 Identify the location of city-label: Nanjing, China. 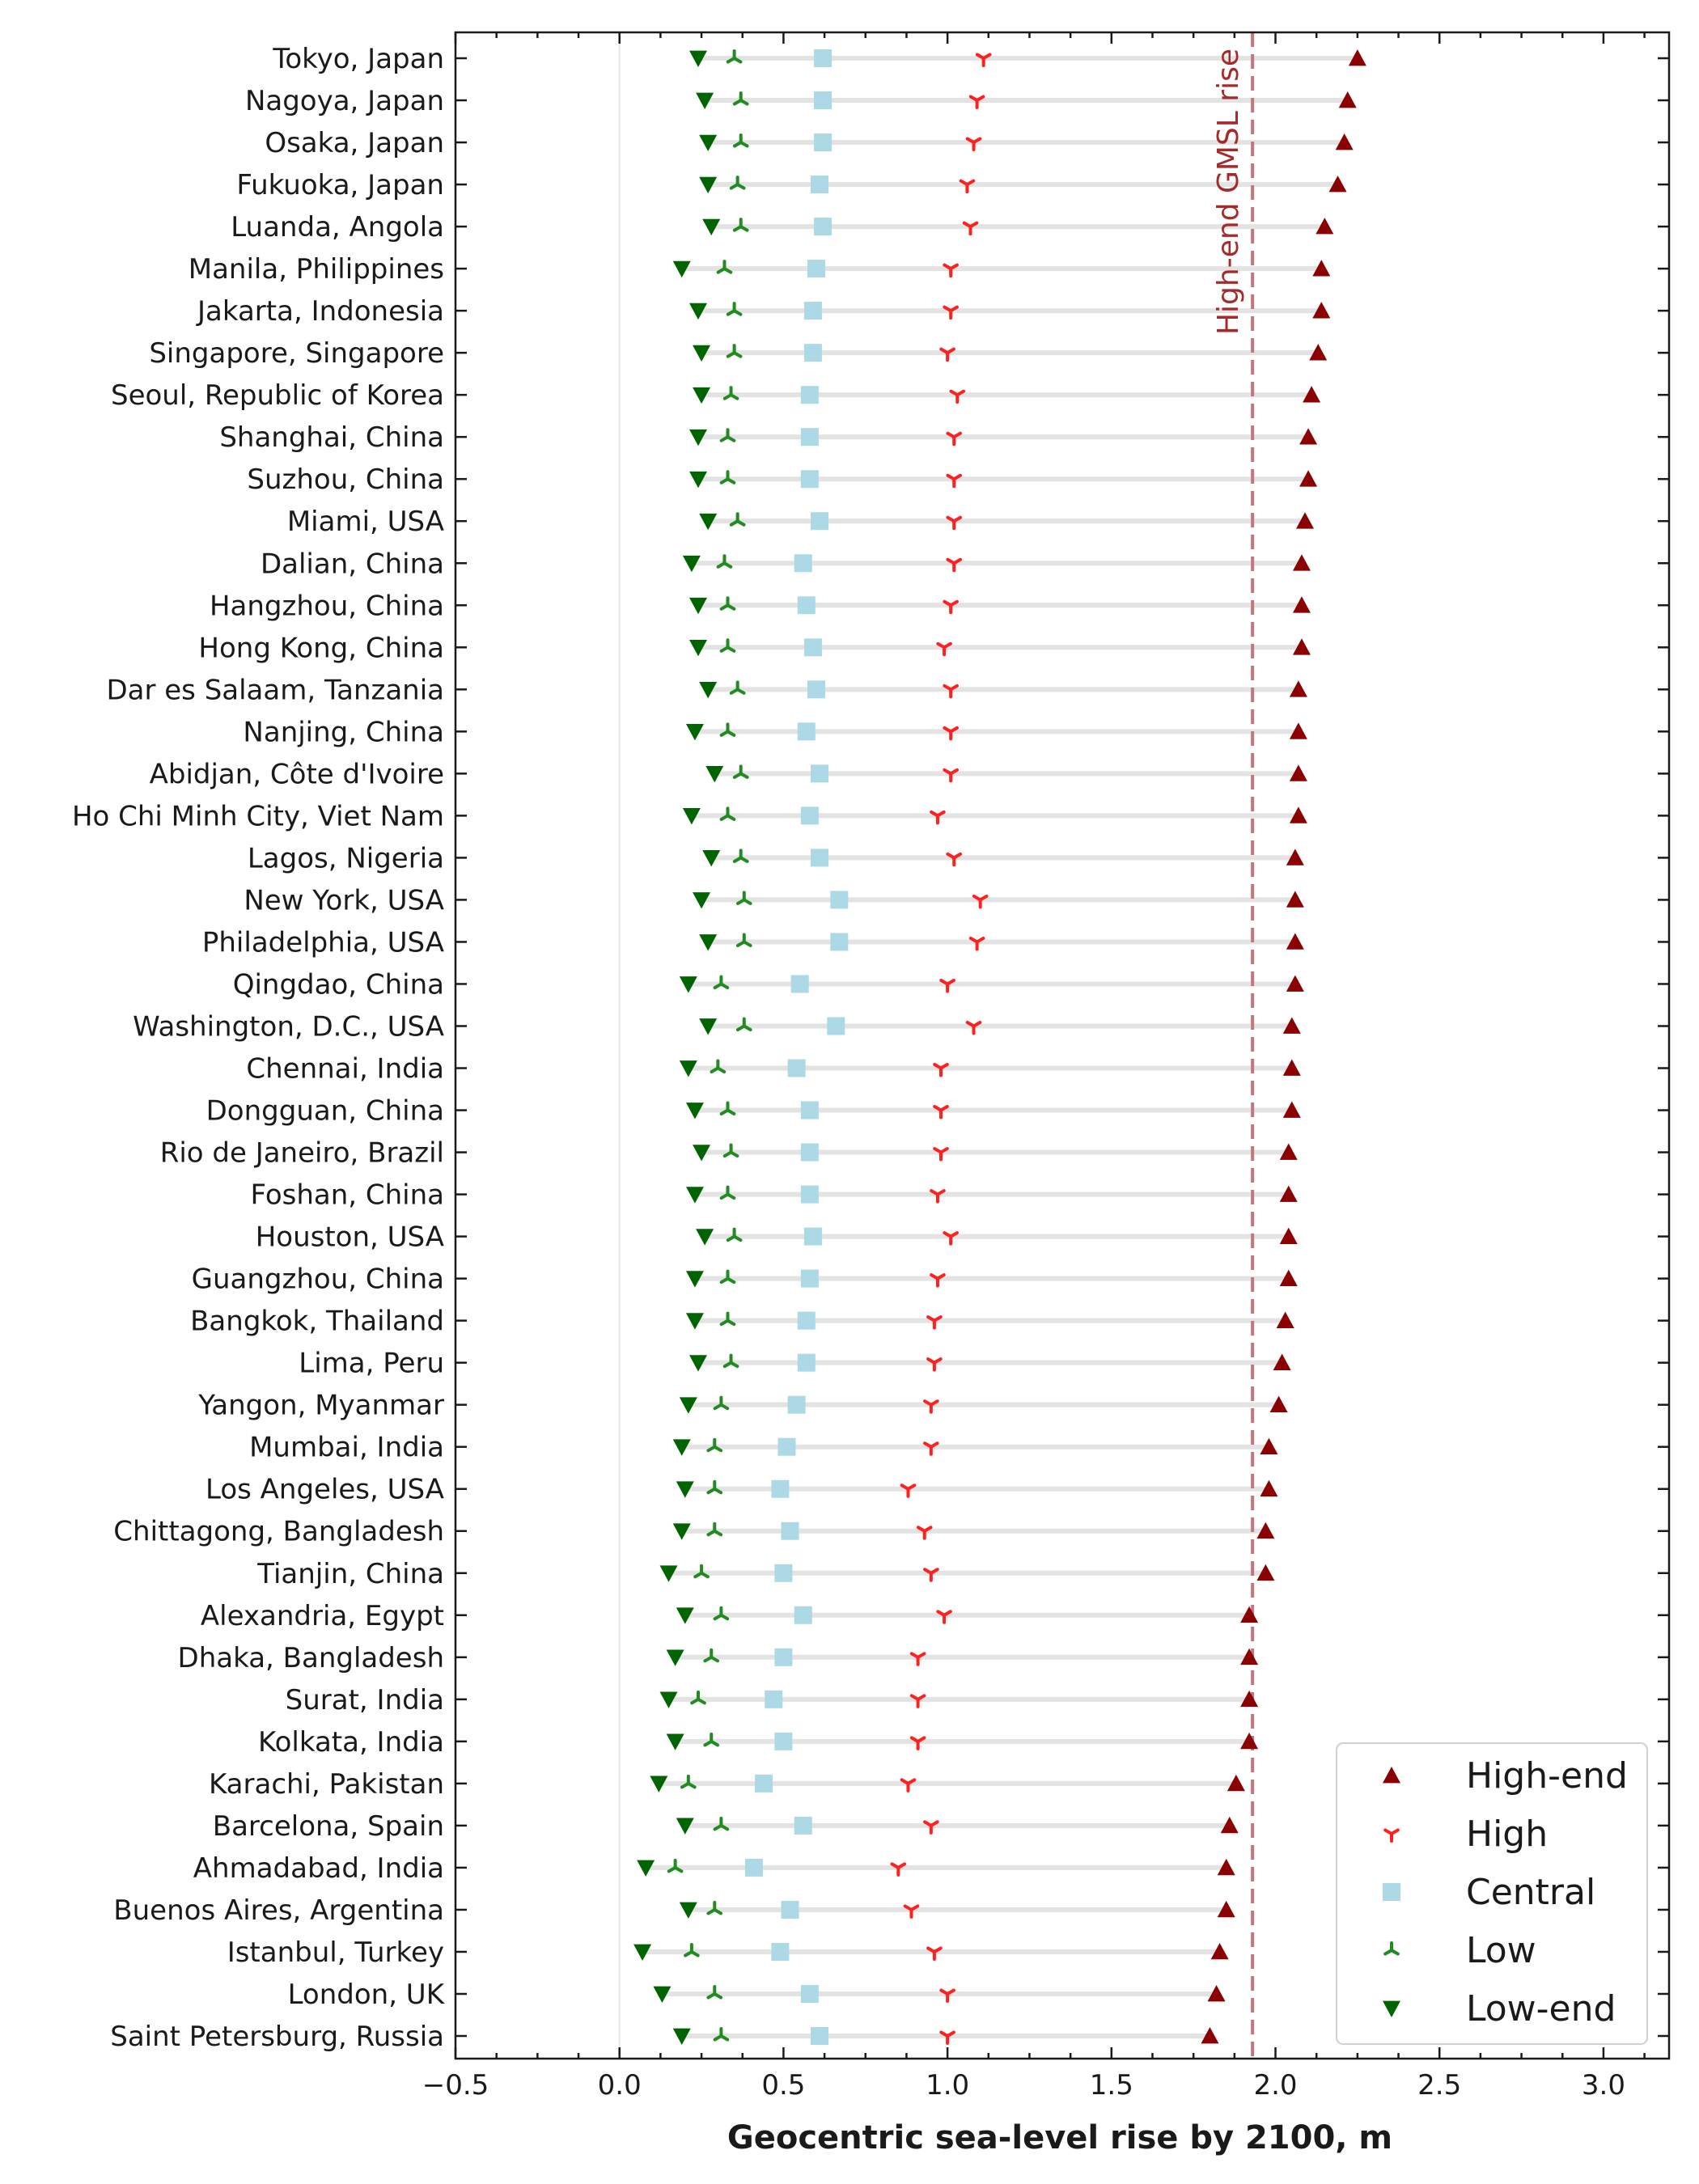
(343, 732).